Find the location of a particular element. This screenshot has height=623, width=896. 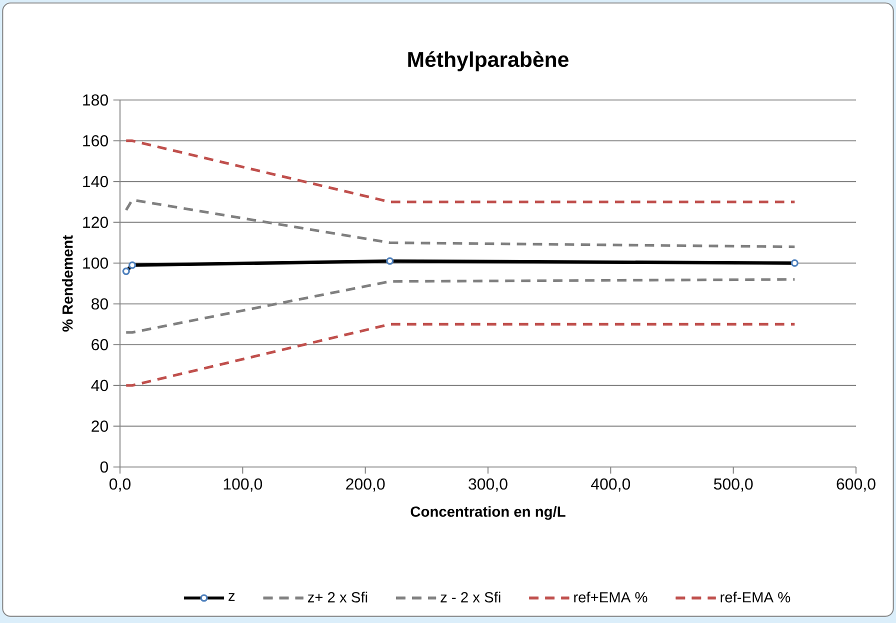

x-tick-label: 500,0 is located at coordinates (733, 485).